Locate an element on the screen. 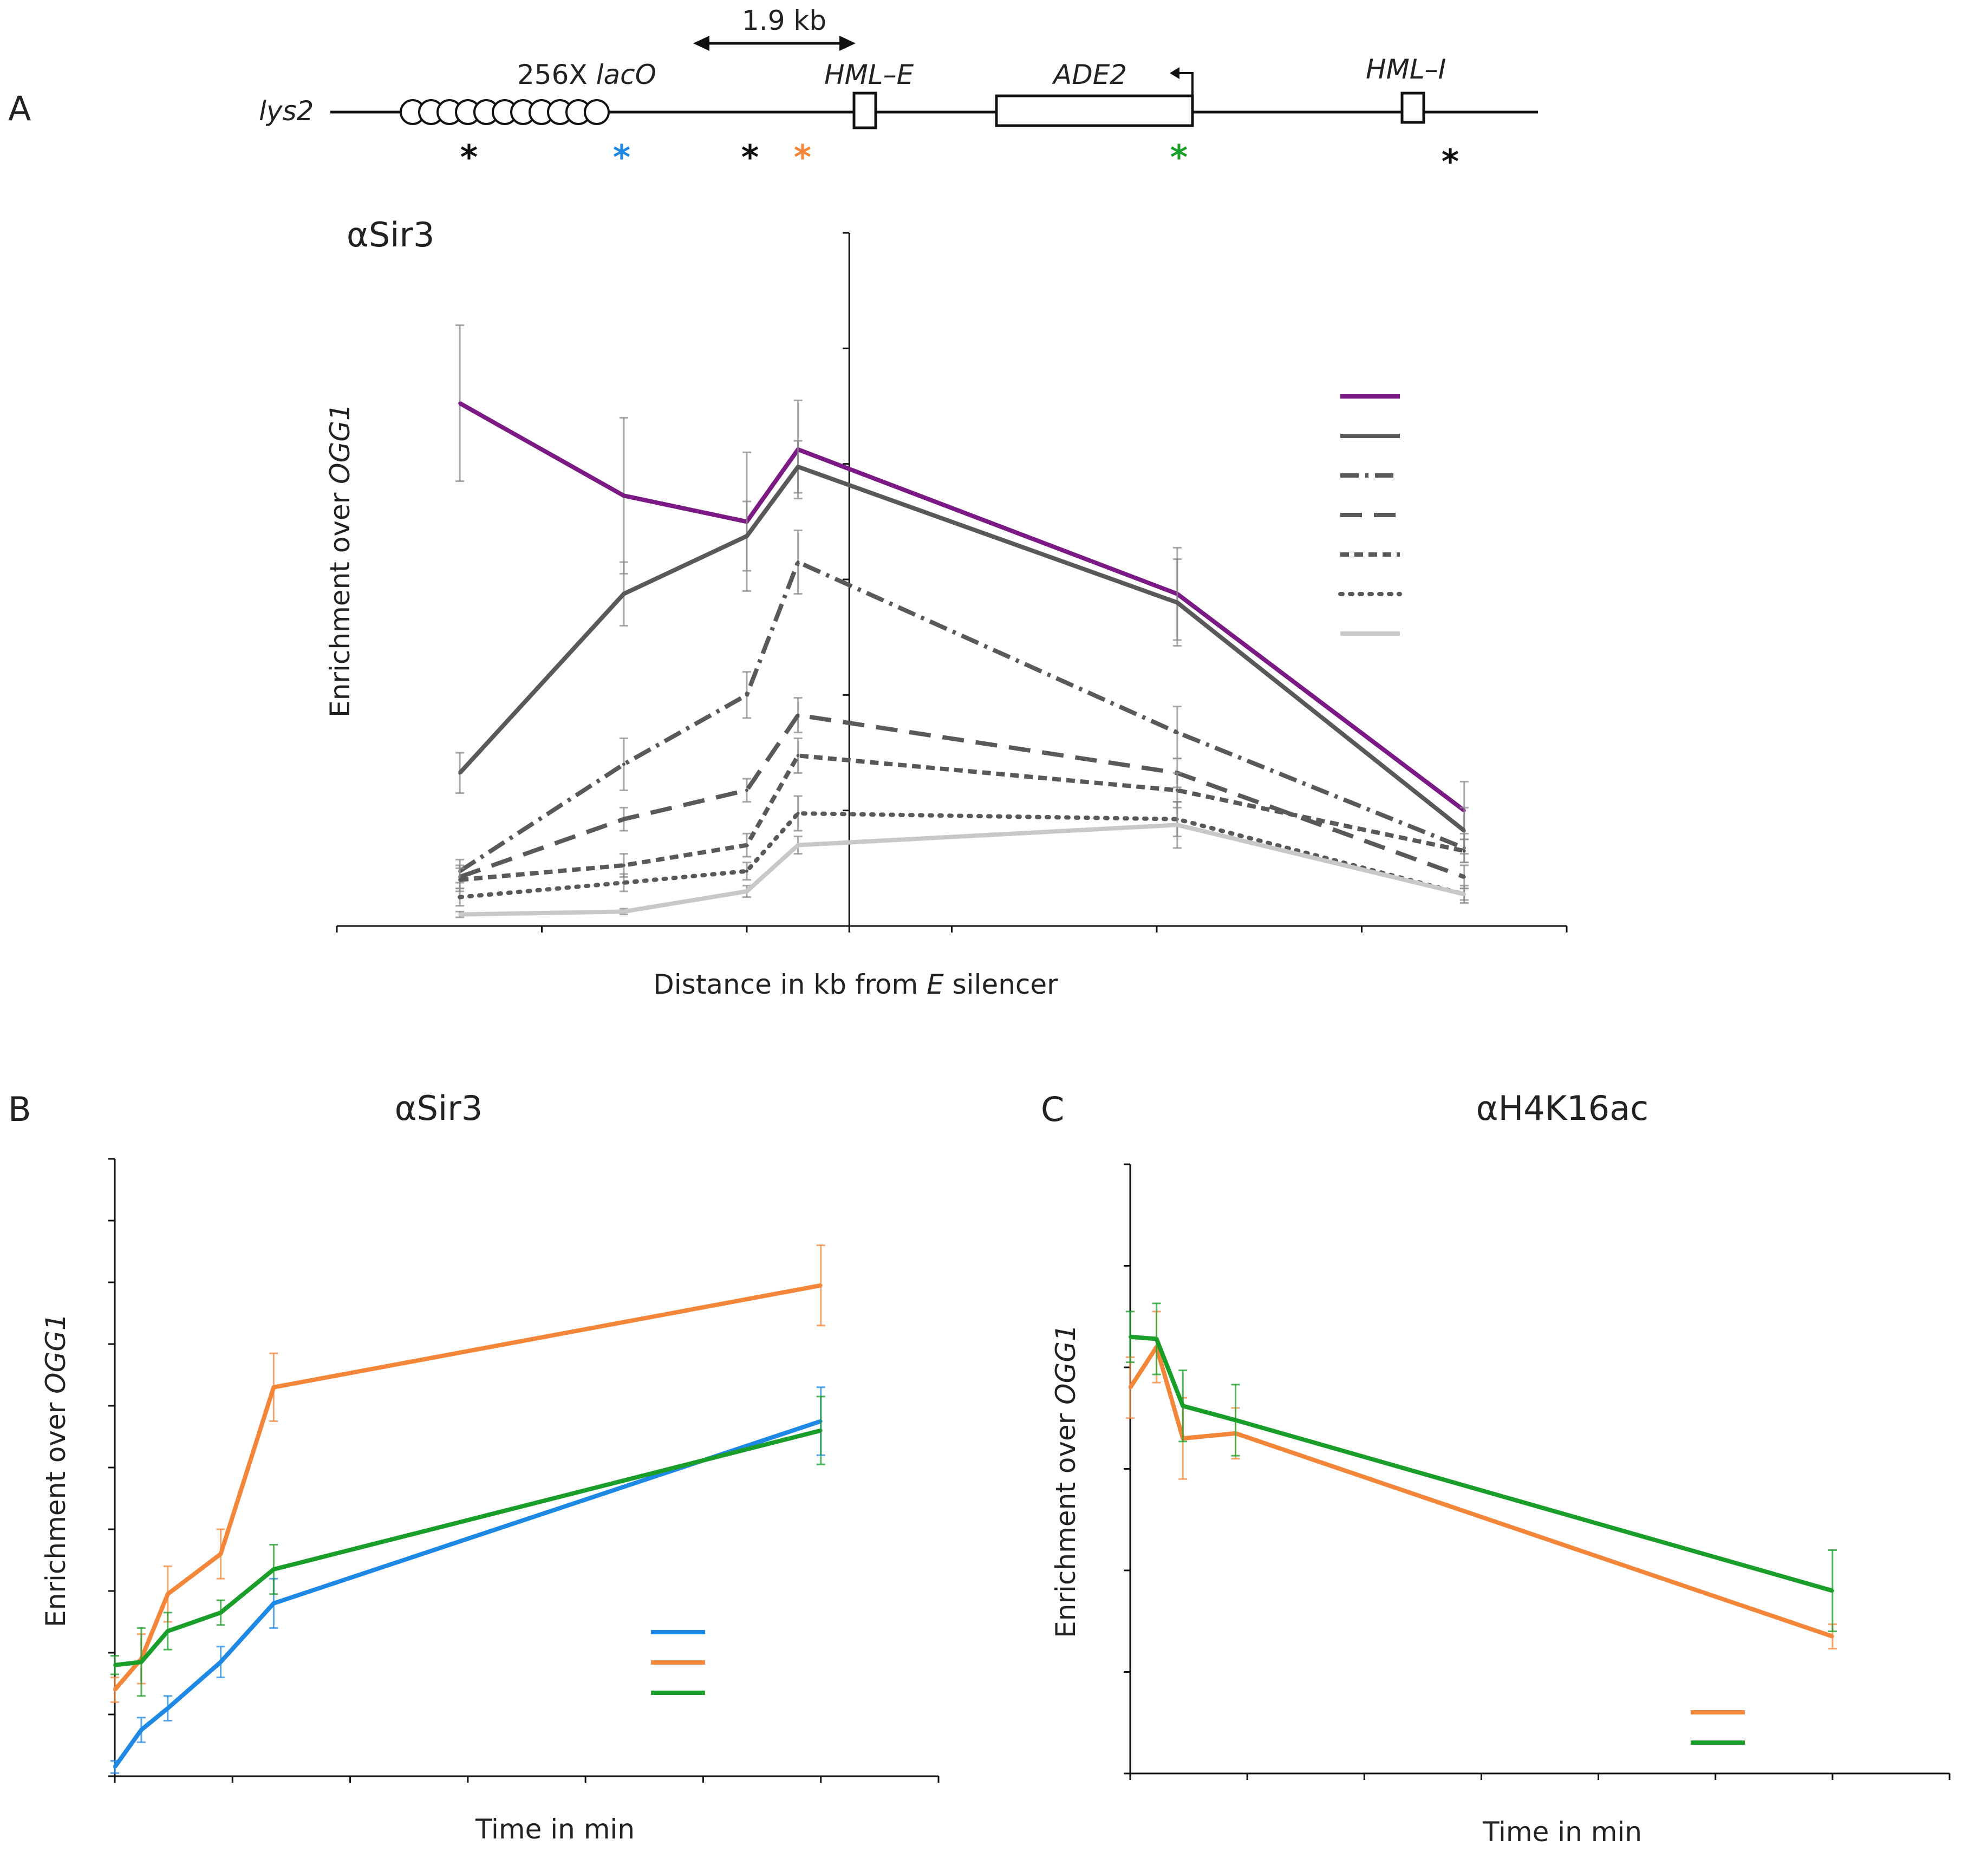  probe-1: * is located at coordinates (469, 157).